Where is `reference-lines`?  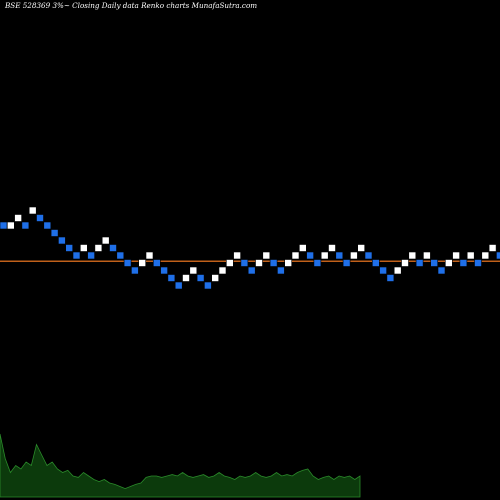 reference-lines is located at coordinates (250, 261).